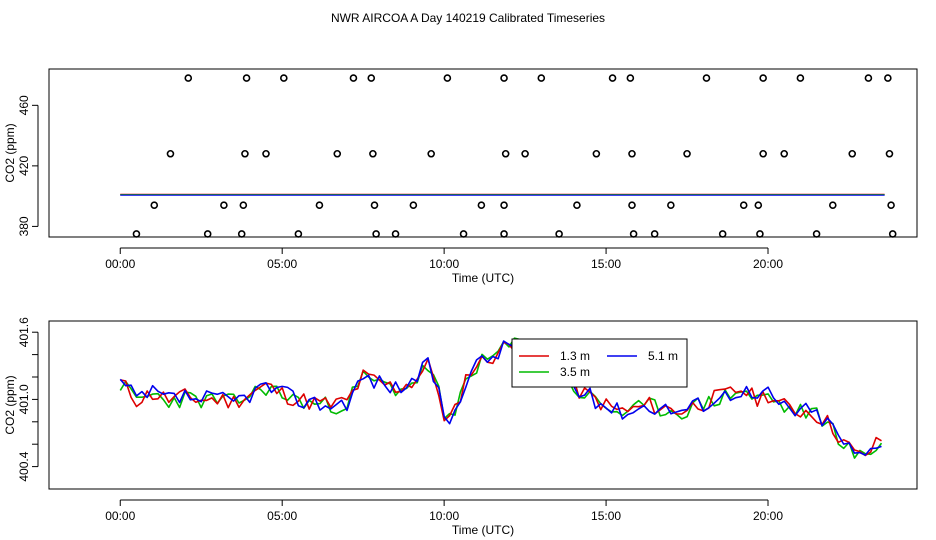 This screenshot has height=540, width=936. What do you see at coordinates (10, 152) in the screenshot?
I see `top-y-axis-label: CO2 (ppm)` at bounding box center [10, 152].